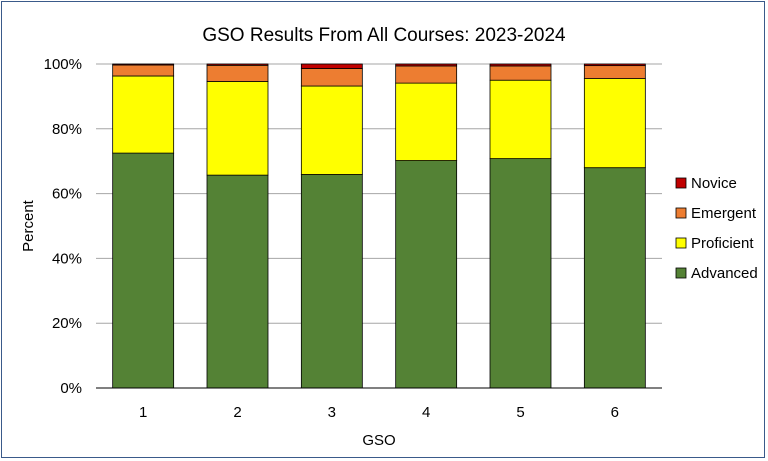  I want to click on y-tick-label: 100%, so click(63, 64).